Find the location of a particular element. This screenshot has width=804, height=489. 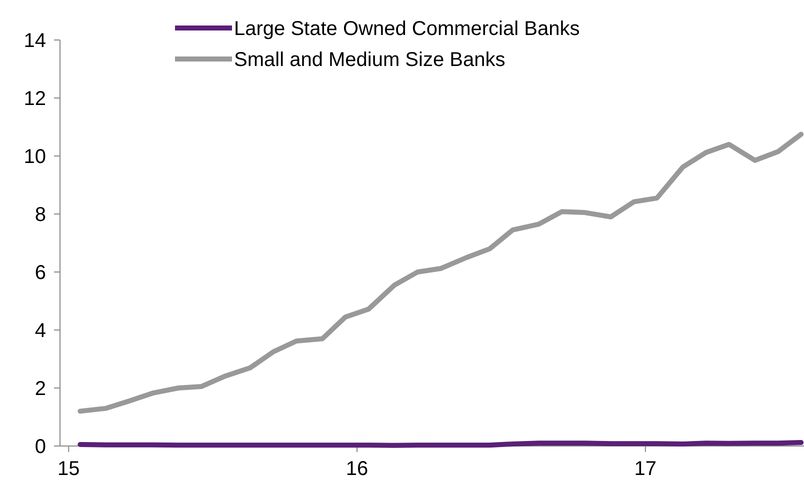

legend-label: Large State Owned Commercial Banks is located at coordinates (407, 29).